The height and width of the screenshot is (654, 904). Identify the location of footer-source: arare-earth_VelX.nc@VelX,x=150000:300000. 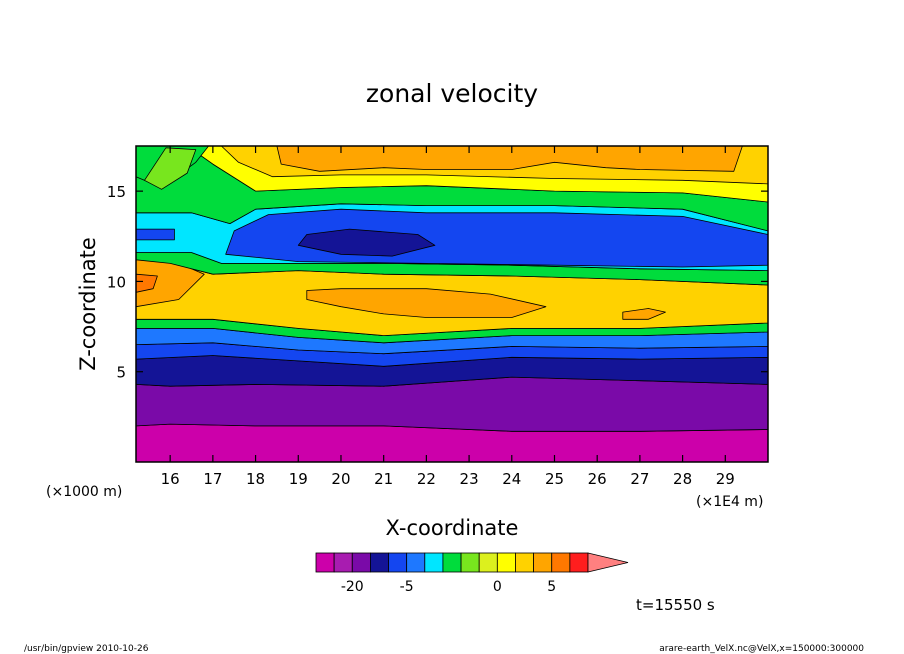
(761, 649).